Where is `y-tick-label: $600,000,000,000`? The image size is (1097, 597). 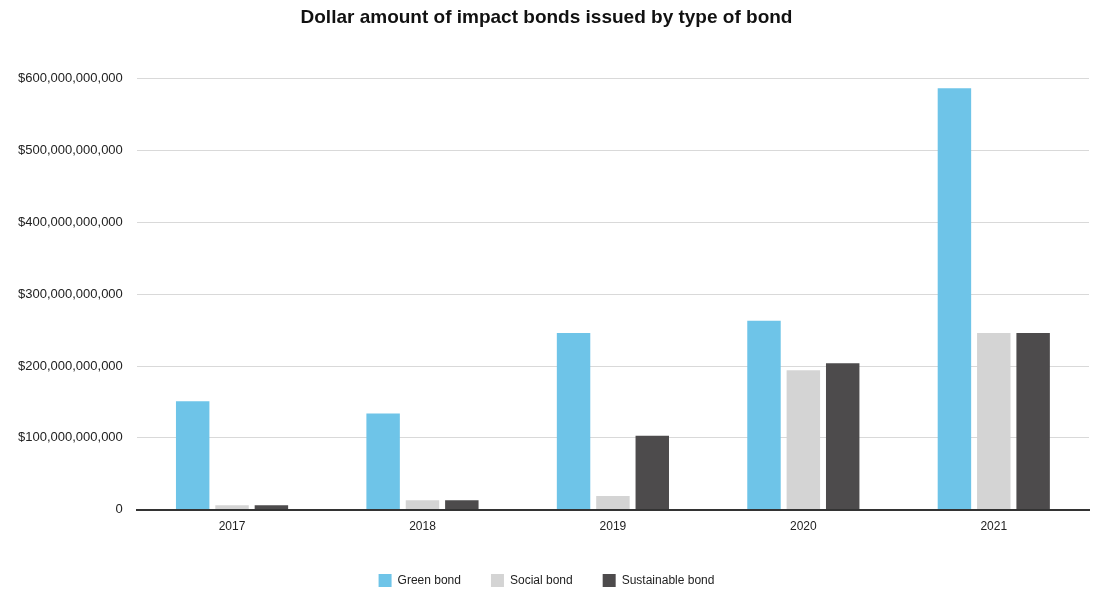 y-tick-label: $600,000,000,000 is located at coordinates (70, 78).